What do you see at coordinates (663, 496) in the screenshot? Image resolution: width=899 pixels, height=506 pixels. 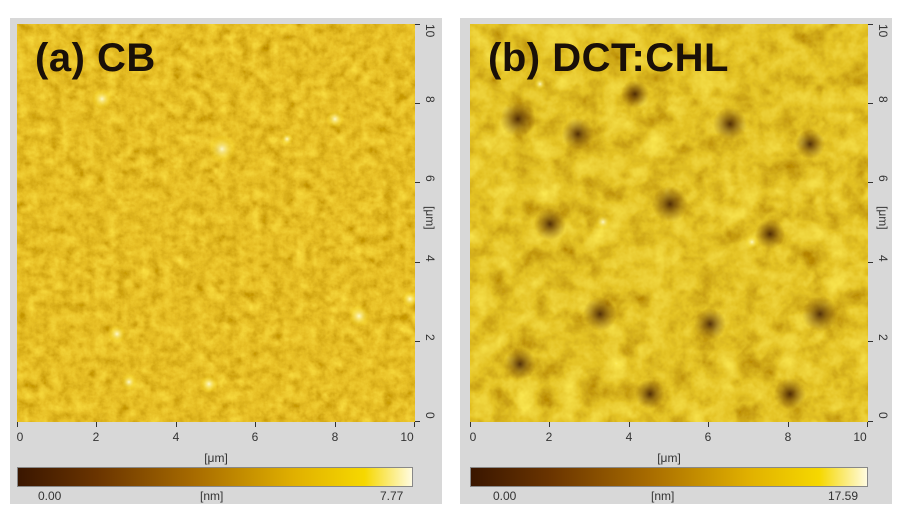 I see `colorbar-b-unit: [nm]` at bounding box center [663, 496].